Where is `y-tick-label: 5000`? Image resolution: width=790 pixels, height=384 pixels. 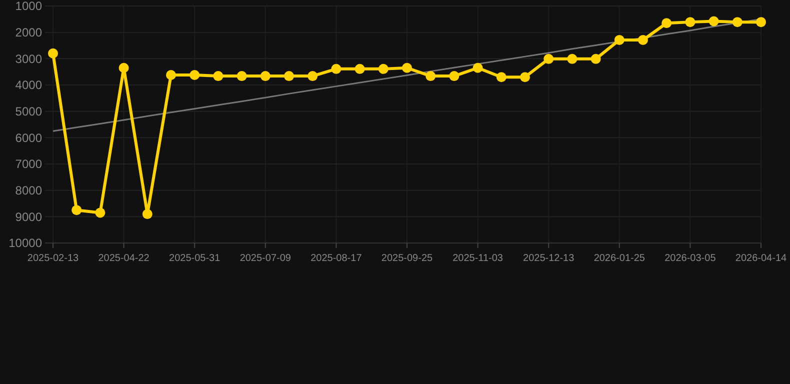
y-tick-label: 5000 is located at coordinates (28, 111).